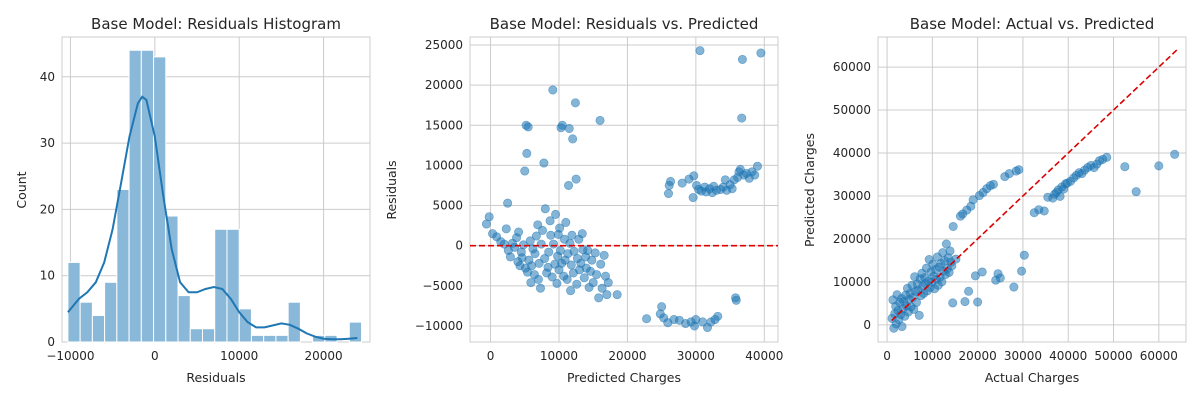  What do you see at coordinates (1159, 356) in the screenshot?
I see `x-tick-label: 60000` at bounding box center [1159, 356].